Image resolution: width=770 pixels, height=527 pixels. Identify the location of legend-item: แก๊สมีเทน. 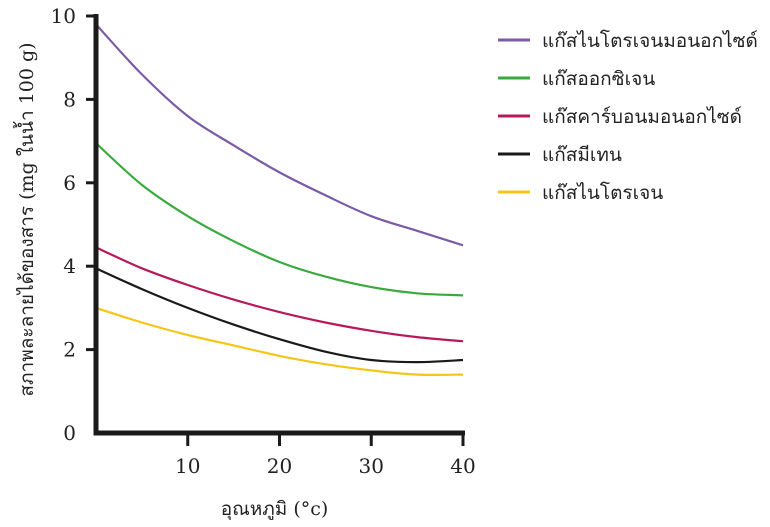
(560, 155).